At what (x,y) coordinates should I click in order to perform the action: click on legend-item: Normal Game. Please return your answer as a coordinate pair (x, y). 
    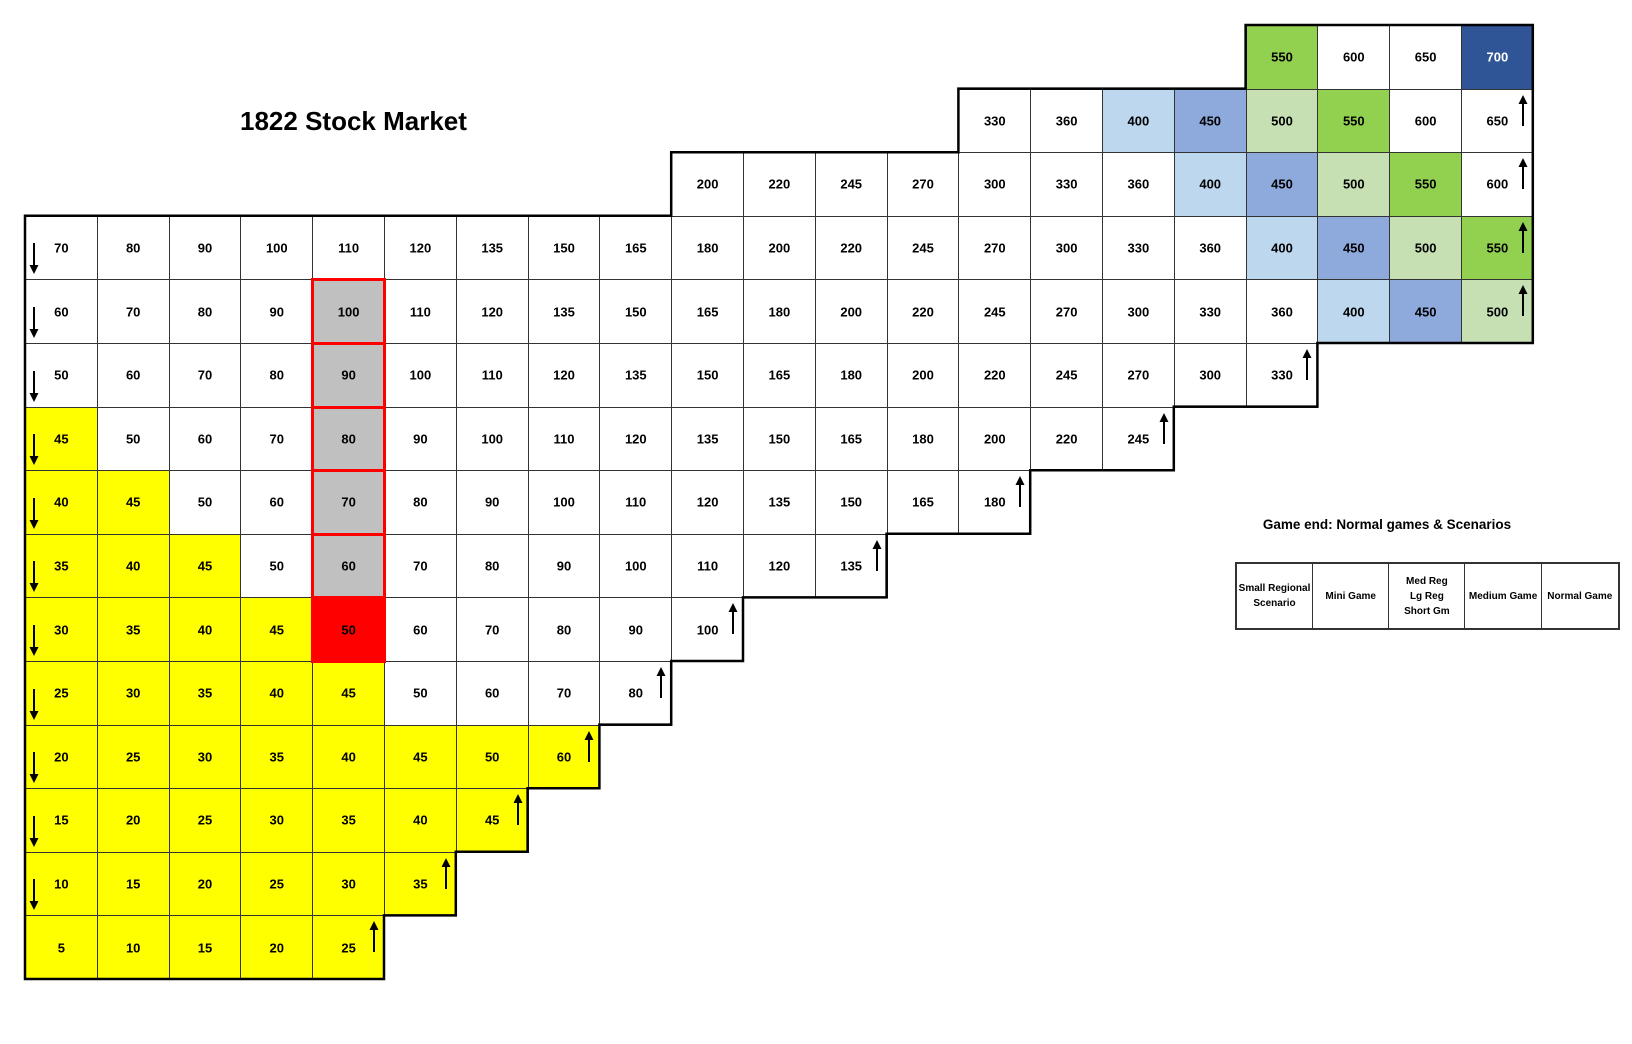
    Looking at the image, I should click on (1580, 596).